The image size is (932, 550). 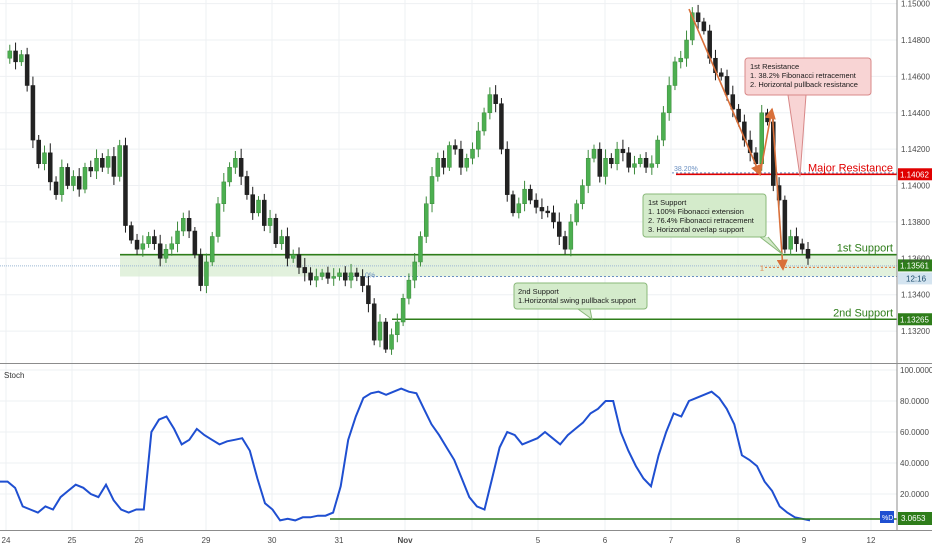 What do you see at coordinates (539, 291) in the screenshot?
I see `support2-callout-line: 2nd Support` at bounding box center [539, 291].